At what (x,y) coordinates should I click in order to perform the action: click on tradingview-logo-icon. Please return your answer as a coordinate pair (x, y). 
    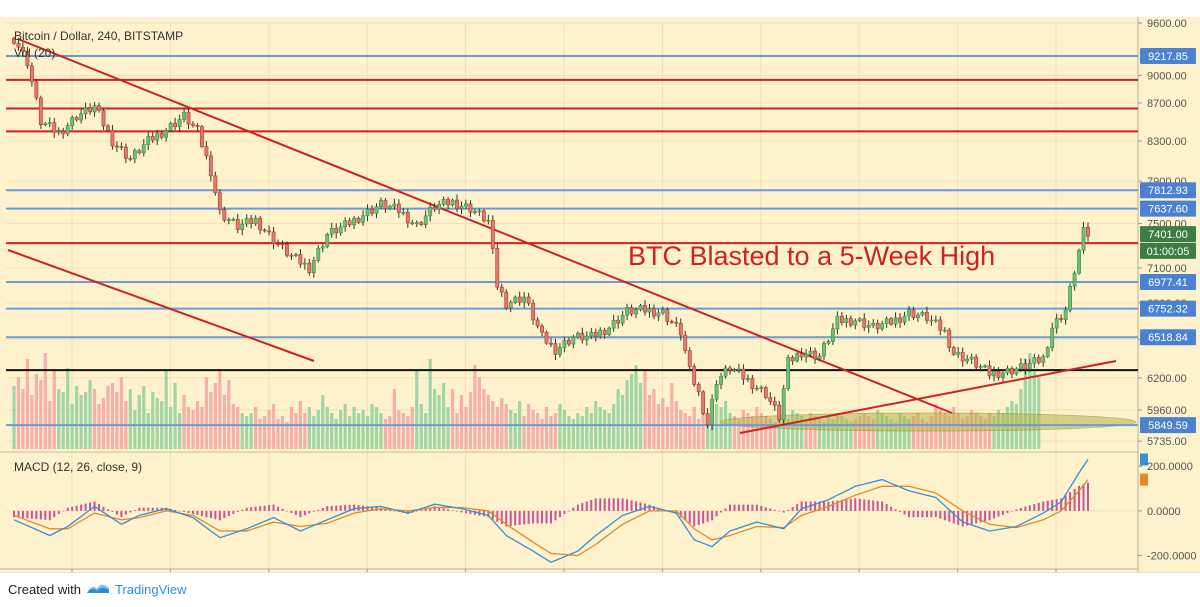
    Looking at the image, I should click on (98, 588).